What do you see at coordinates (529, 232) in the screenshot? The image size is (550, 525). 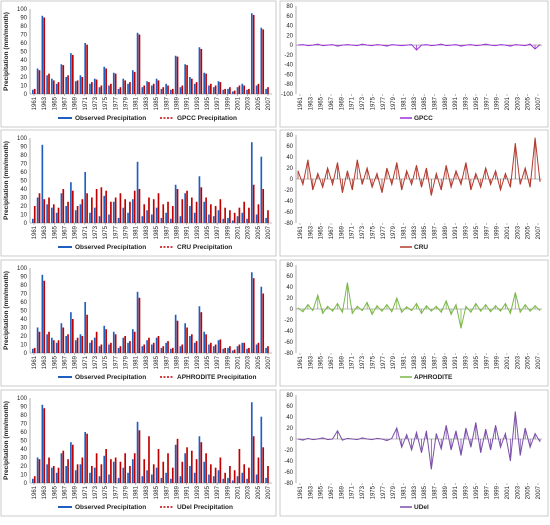 I see `right-1-xtick-label: 2005` at bounding box center [529, 232].